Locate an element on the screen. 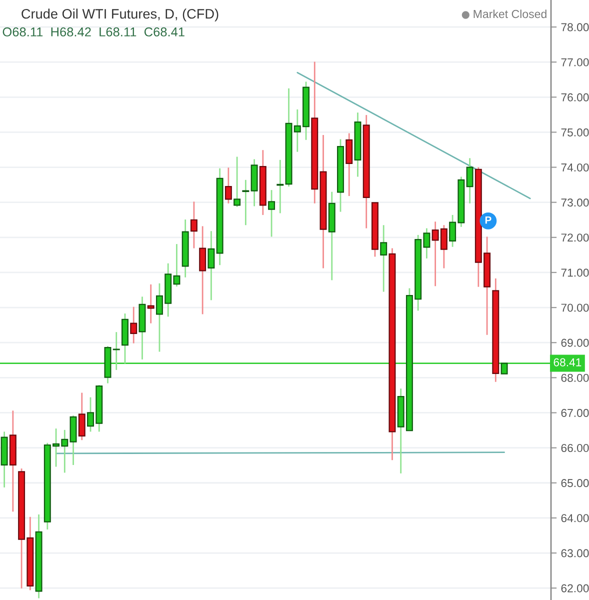 The height and width of the screenshot is (600, 589). y-tick-label: 68.00 is located at coordinates (575, 378).